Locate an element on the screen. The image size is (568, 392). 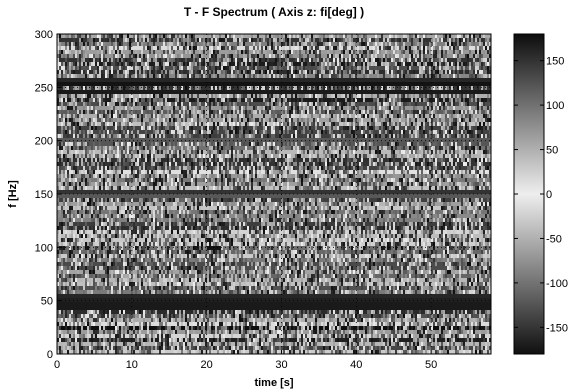
colorbar-tick-label: 150 is located at coordinates (555, 62).